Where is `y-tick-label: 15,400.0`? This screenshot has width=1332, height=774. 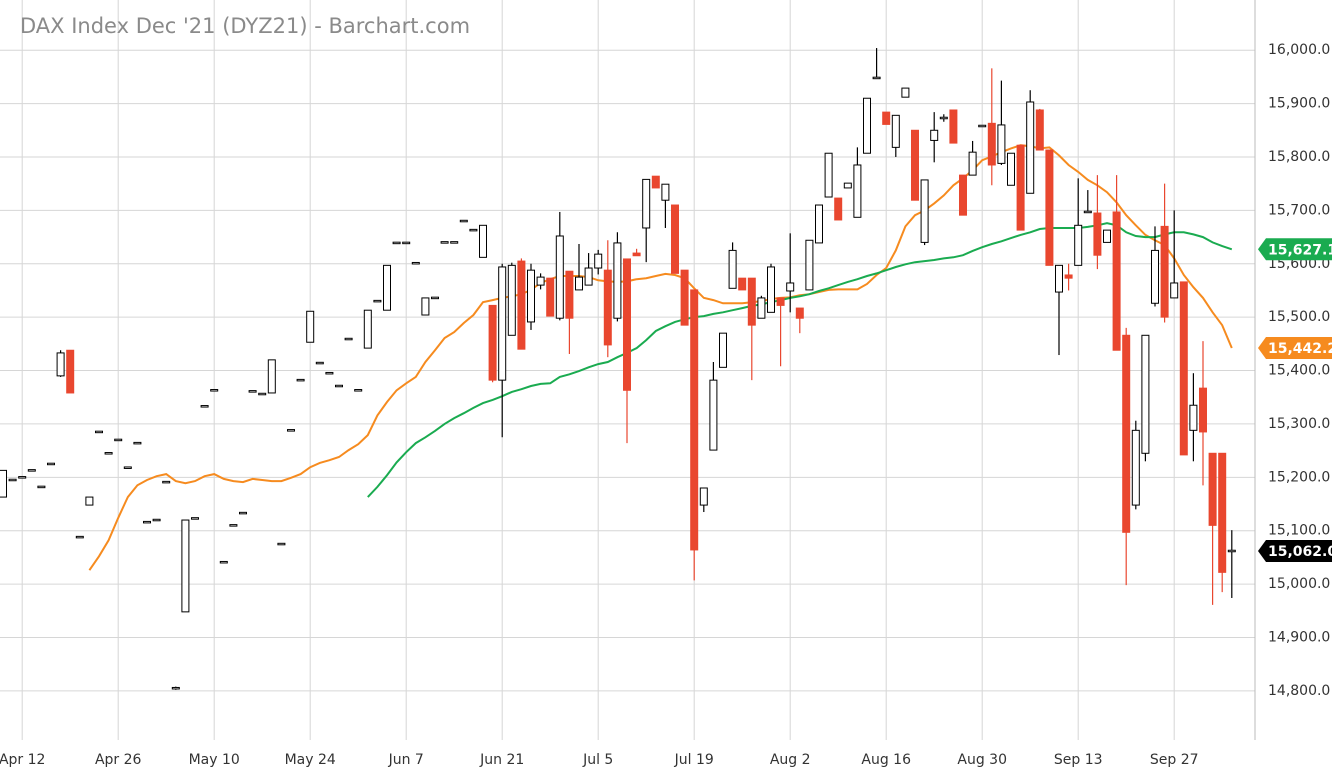 y-tick-label: 15,400.0 is located at coordinates (1299, 371).